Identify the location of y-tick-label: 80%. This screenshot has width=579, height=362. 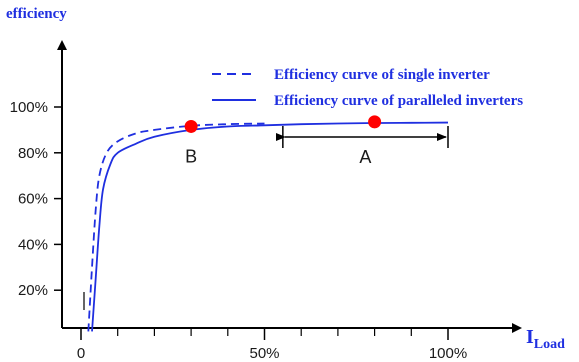
(33, 153).